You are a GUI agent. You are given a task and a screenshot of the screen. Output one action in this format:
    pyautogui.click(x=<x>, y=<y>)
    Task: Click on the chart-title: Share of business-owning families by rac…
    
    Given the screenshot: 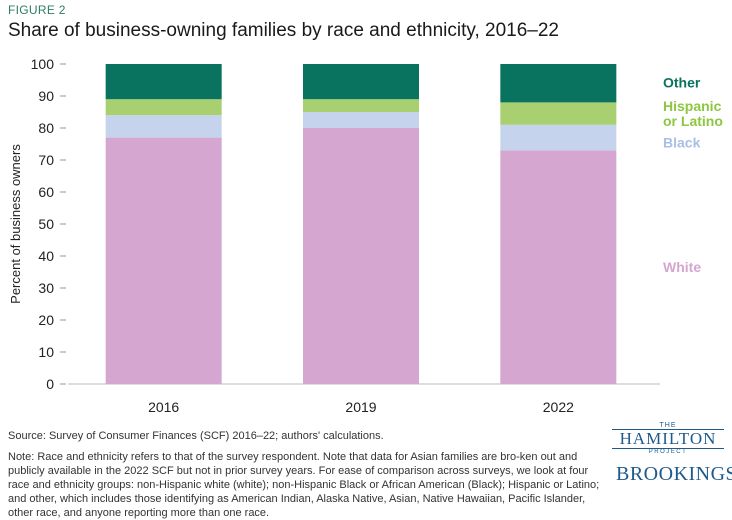 What is the action you would take?
    pyautogui.click(x=283, y=30)
    